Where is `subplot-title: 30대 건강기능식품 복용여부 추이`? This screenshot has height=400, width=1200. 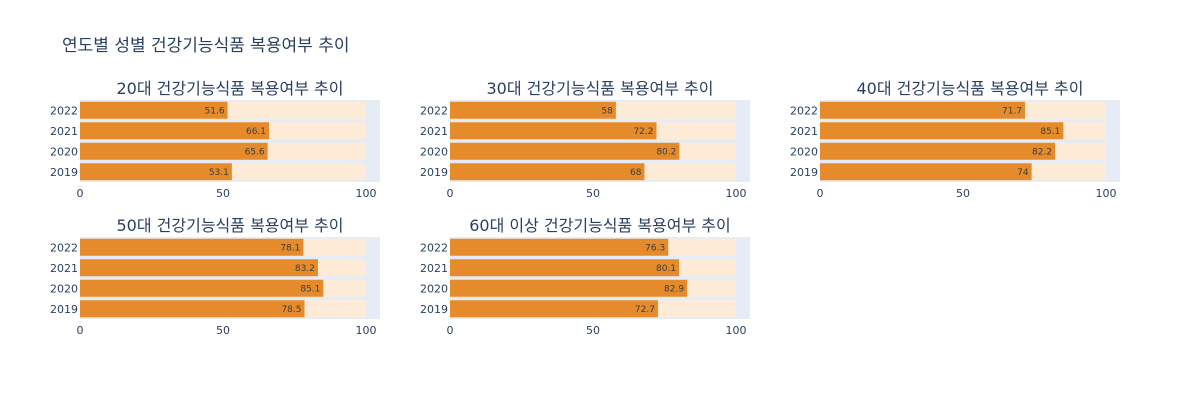 subplot-title: 30대 건강기능식품 복용여부 추이 is located at coordinates (600, 88).